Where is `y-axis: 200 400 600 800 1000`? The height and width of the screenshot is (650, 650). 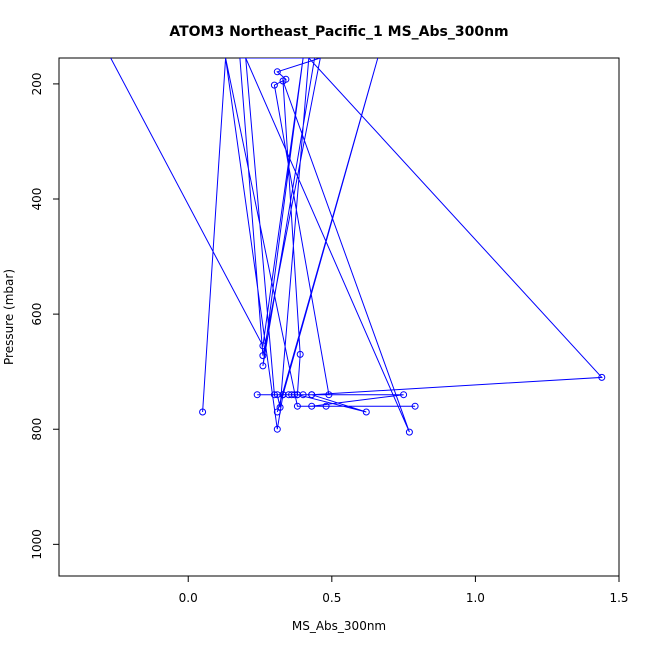
y-axis: 200 400 600 800 1000 is located at coordinates (44, 316).